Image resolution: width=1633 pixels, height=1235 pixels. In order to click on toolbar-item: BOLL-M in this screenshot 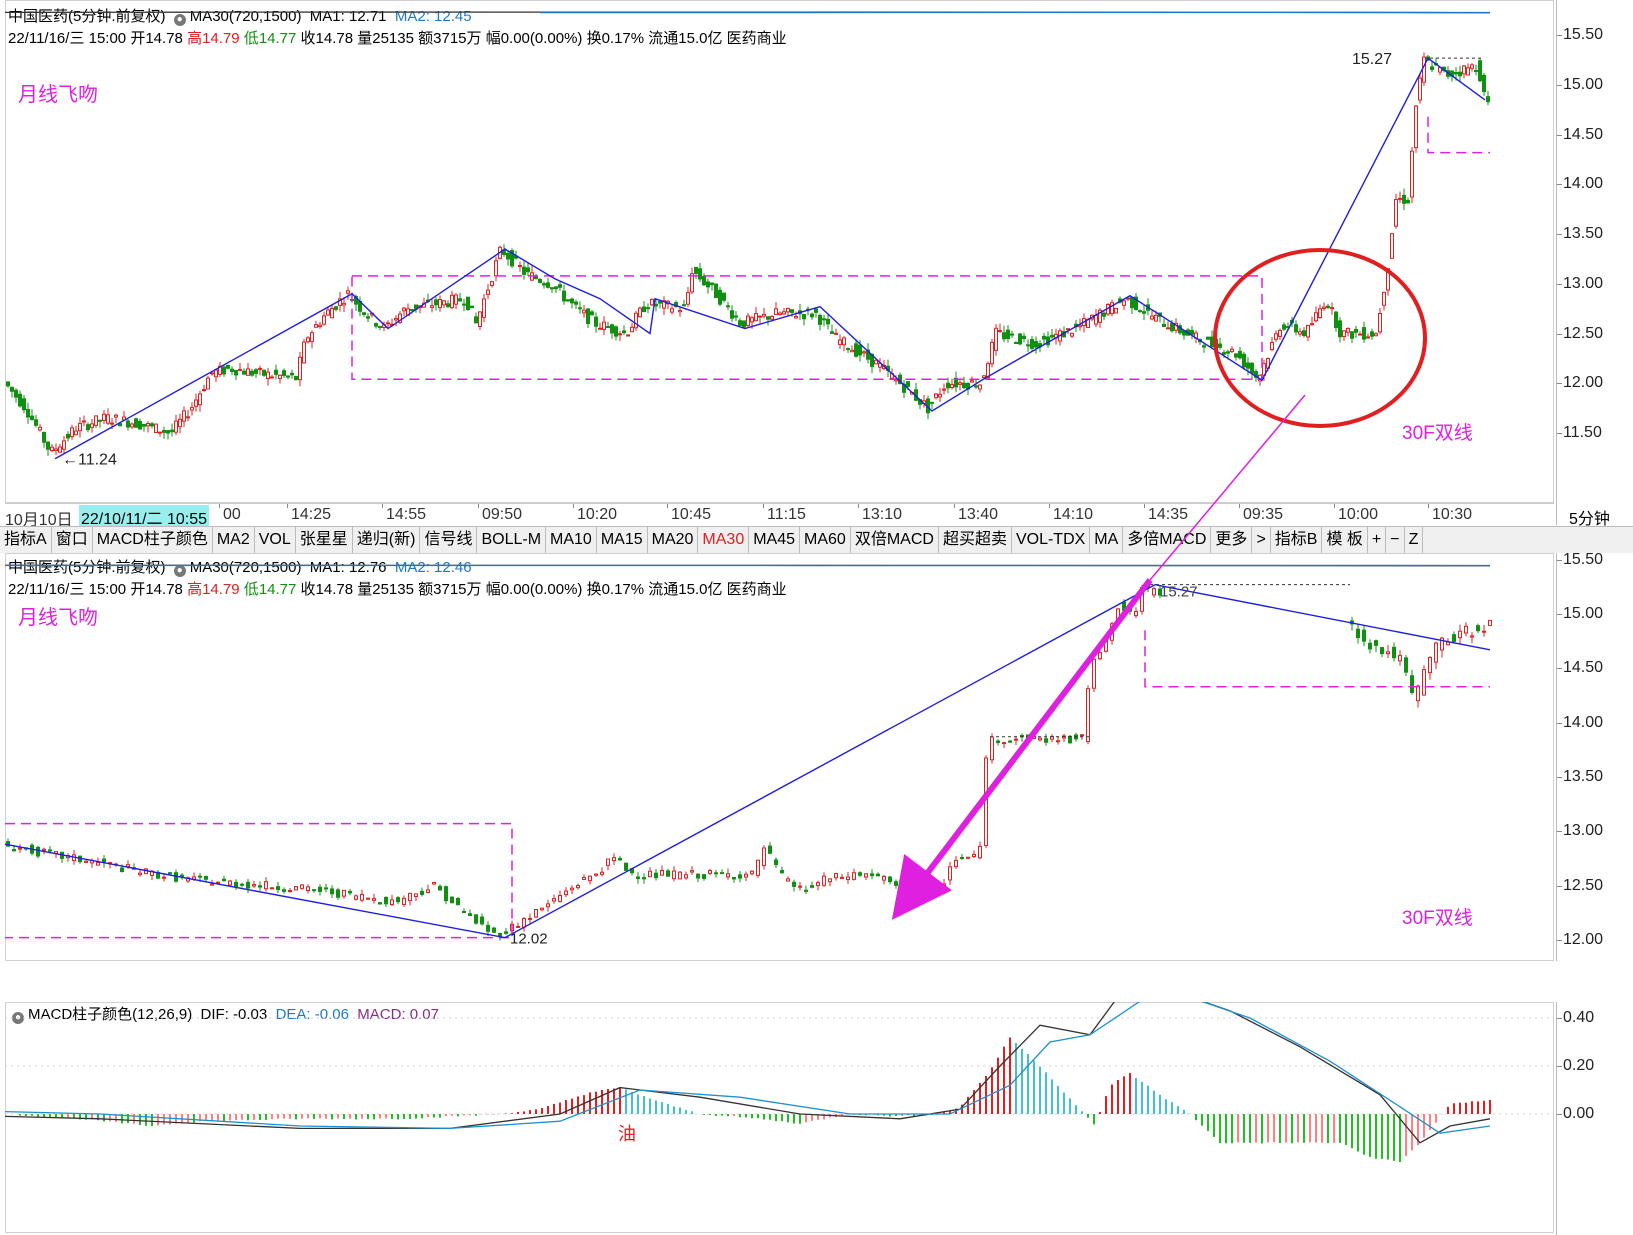, I will do `click(511, 540)`.